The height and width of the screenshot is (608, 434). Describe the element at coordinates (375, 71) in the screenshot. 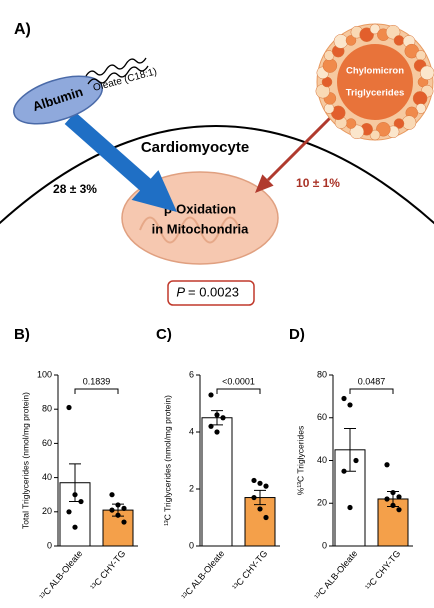

I see `chylomicron-label: Chylomicron` at that location.